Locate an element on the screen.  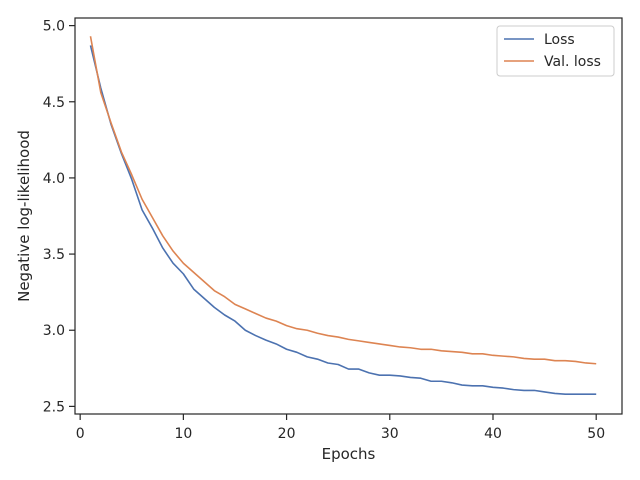
legend-label-loss: Loss is located at coordinates (559, 40).